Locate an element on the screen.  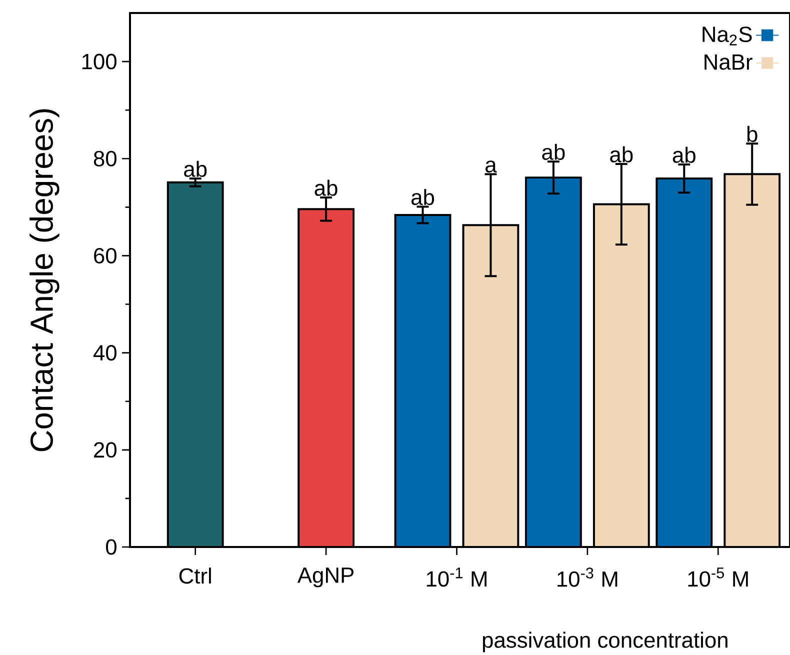
annotation: b is located at coordinates (752, 134).